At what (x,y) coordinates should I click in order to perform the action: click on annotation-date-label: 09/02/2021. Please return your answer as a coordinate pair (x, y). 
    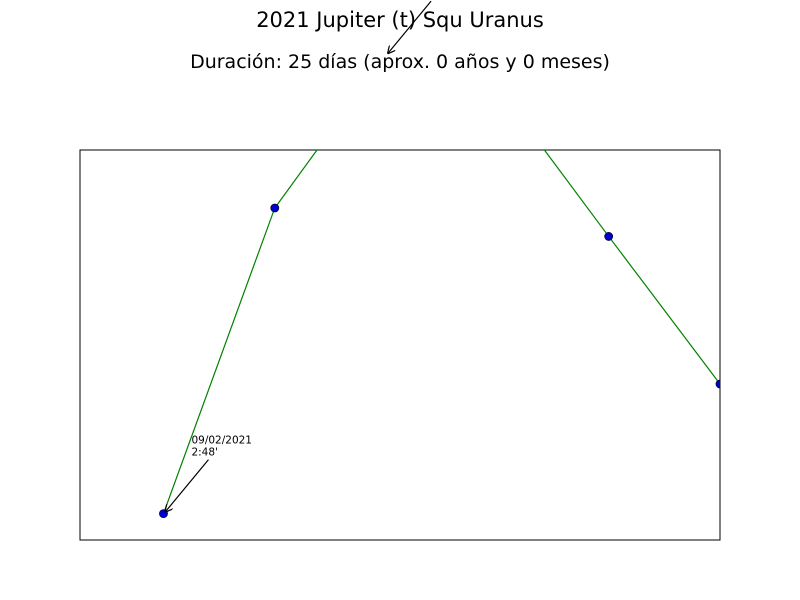
    Looking at the image, I should click on (221, 441).